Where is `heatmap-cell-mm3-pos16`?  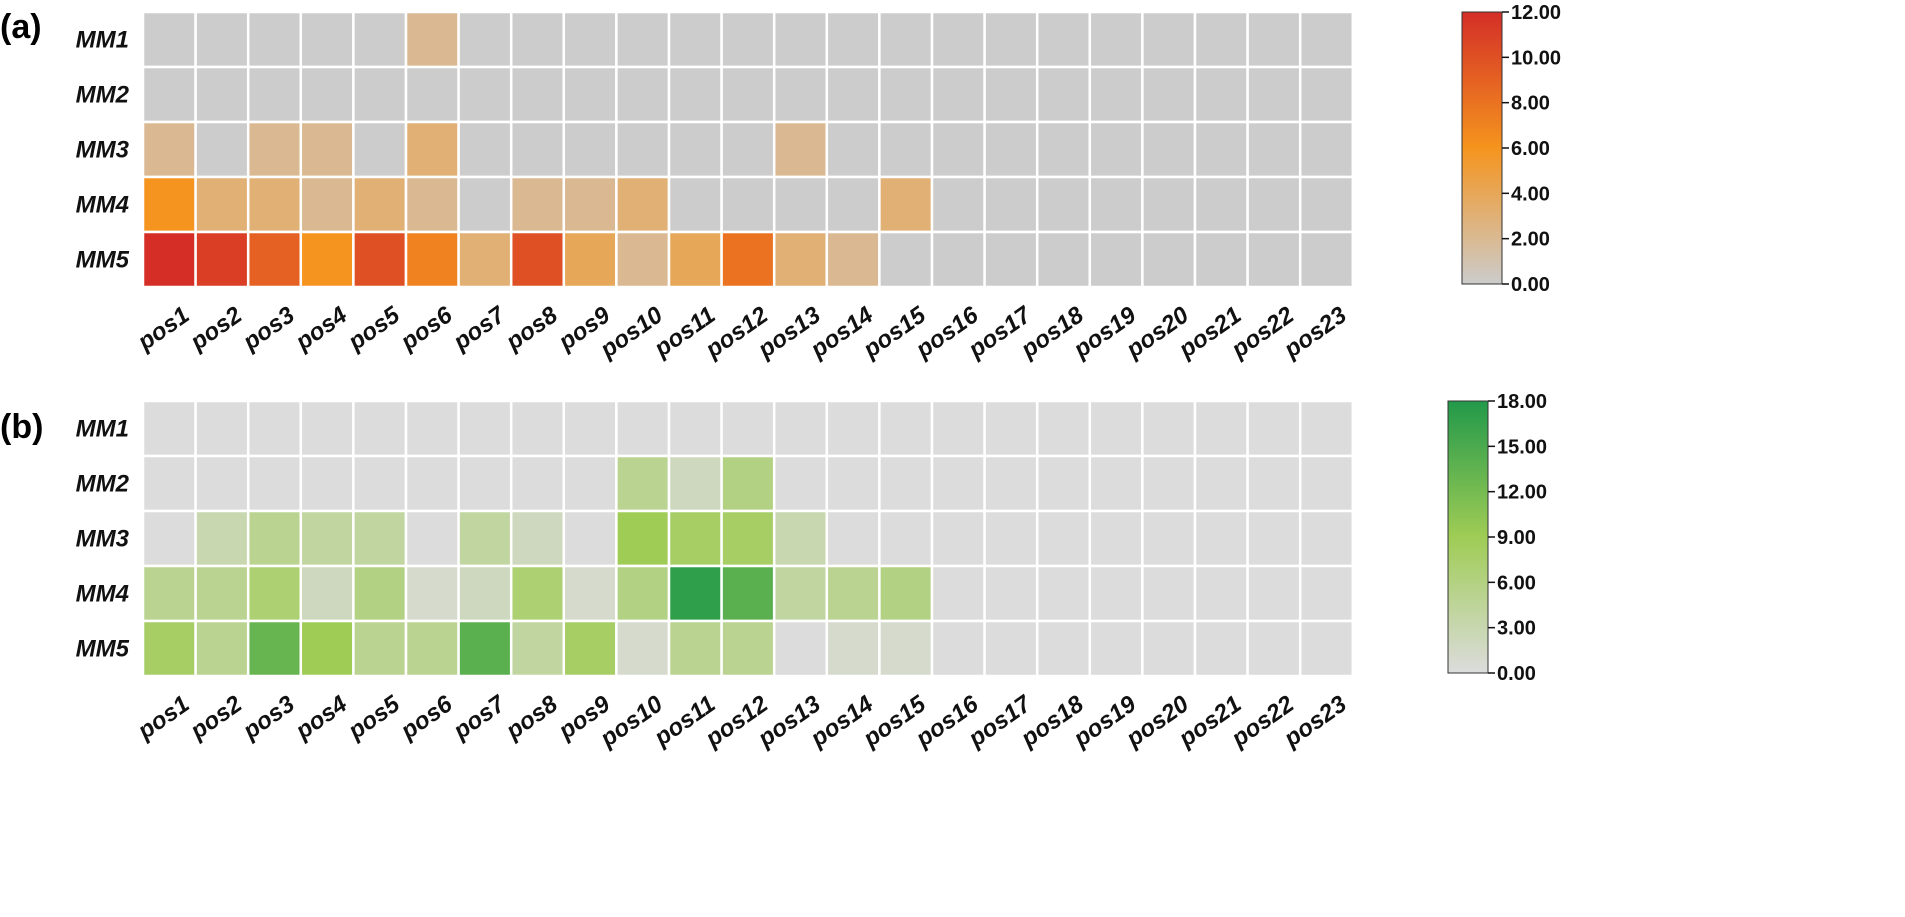
heatmap-cell-mm3-pos16 is located at coordinates (958, 538).